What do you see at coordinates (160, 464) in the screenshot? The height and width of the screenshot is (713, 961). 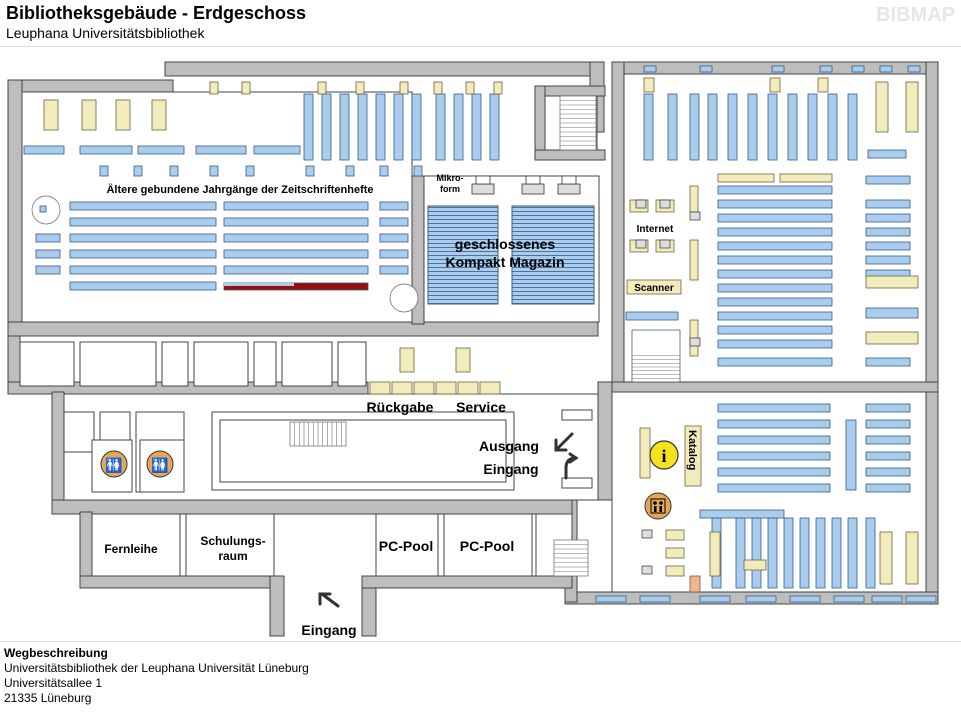 I see `restroom-icon: 🚻` at bounding box center [160, 464].